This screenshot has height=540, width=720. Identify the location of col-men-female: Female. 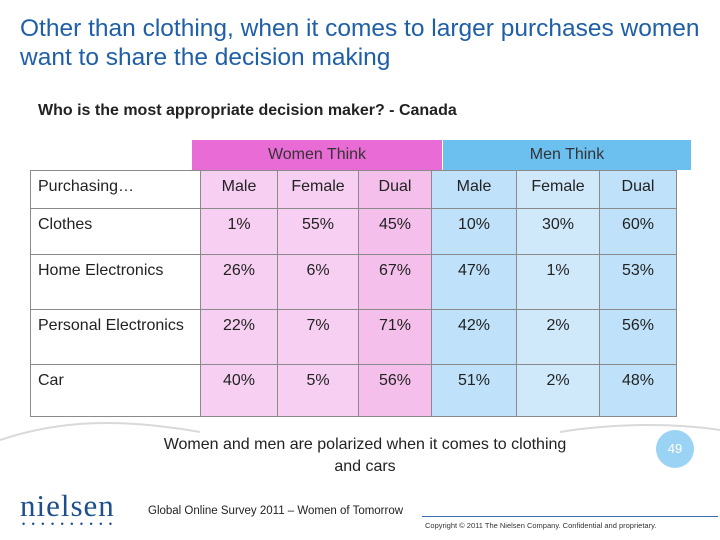
(558, 189).